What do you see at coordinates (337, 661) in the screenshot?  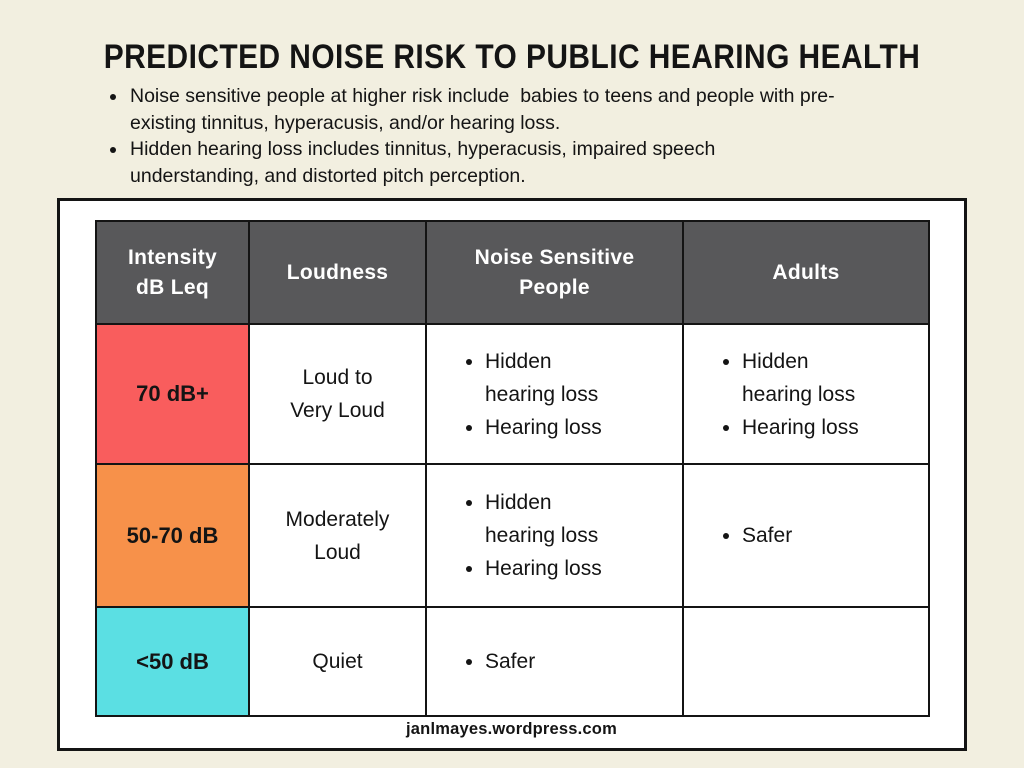 I see `loudness-cell-under-50db: Quiet` at bounding box center [337, 661].